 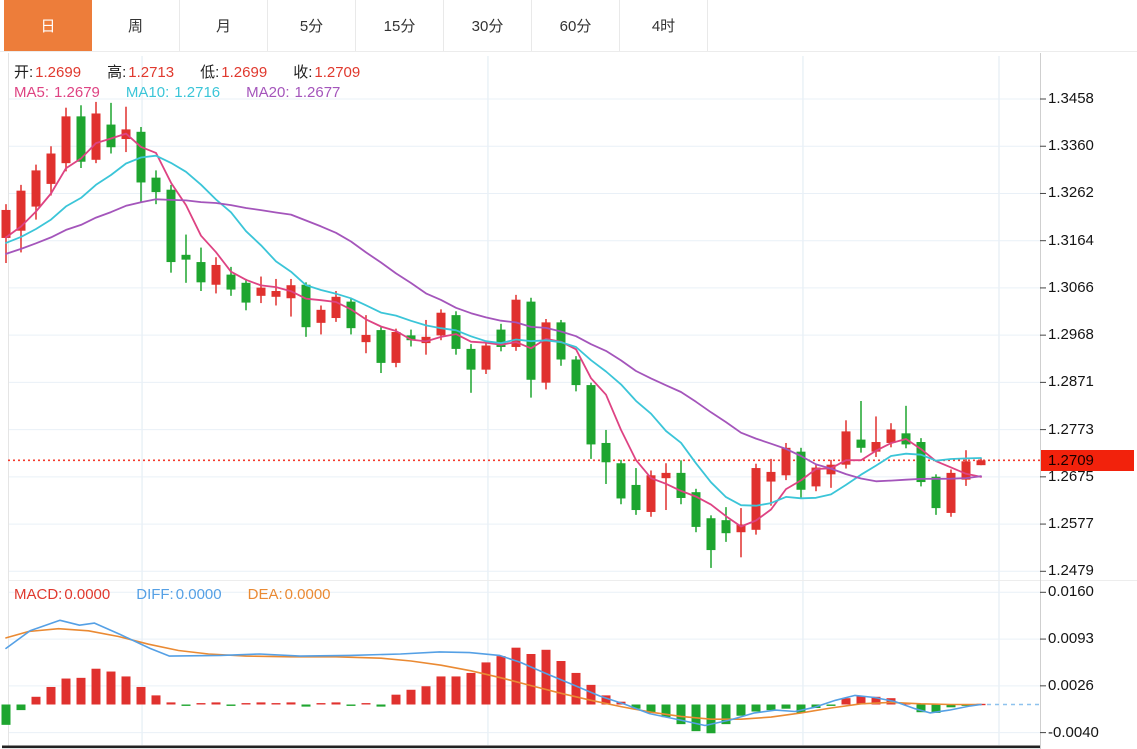 I want to click on macd-axis-label: 0.0160, so click(x=1071, y=592).